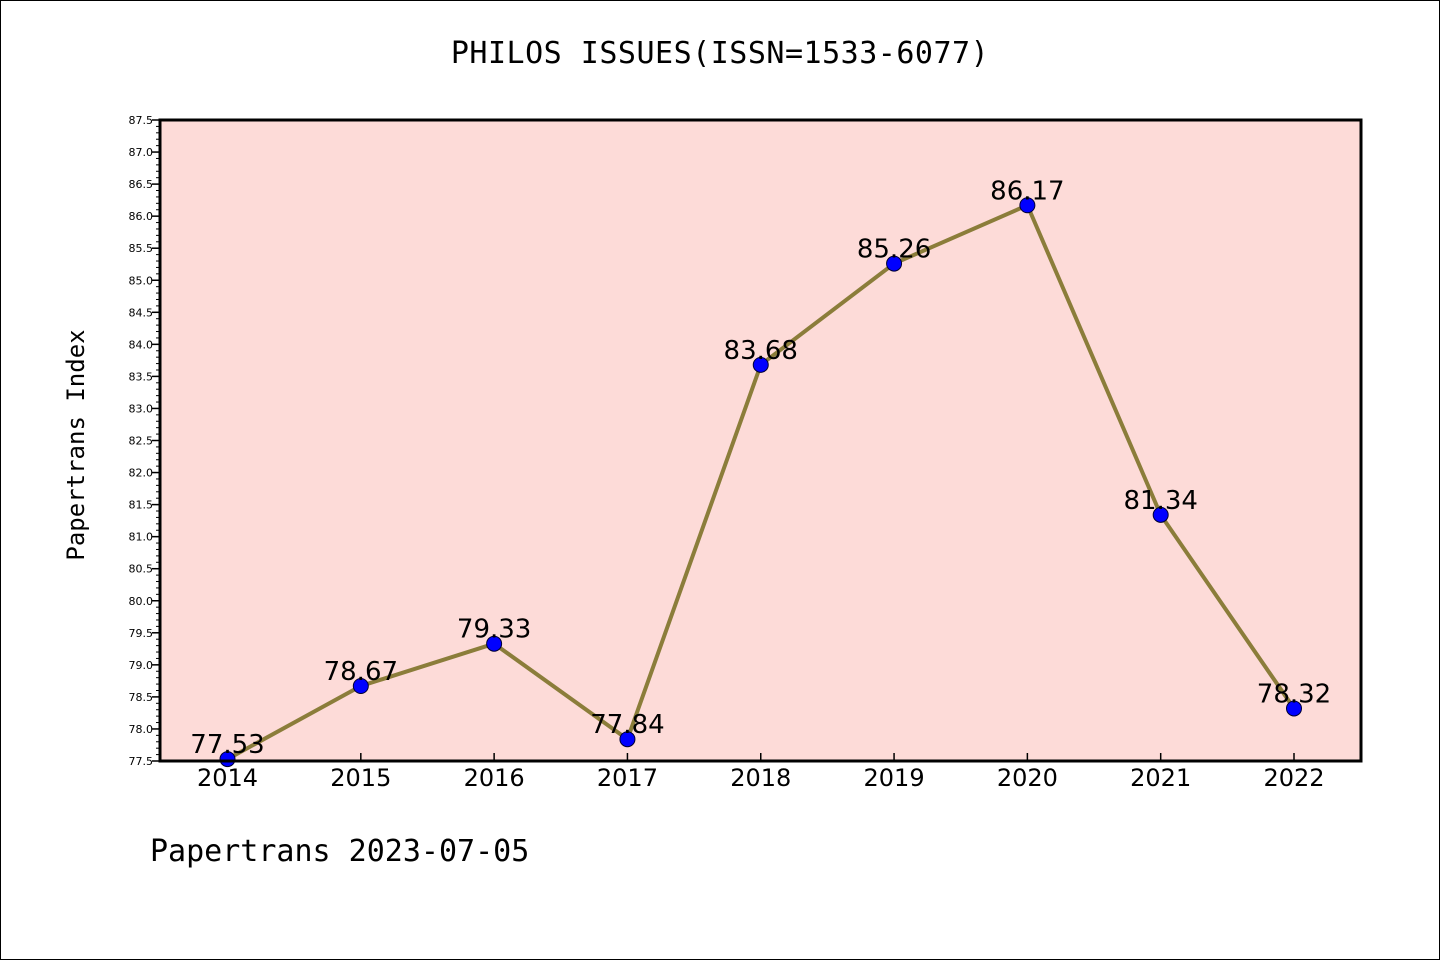 This screenshot has height=960, width=1440. Describe the element at coordinates (141, 537) in the screenshot. I see `y-tick-label: 81.0` at that location.